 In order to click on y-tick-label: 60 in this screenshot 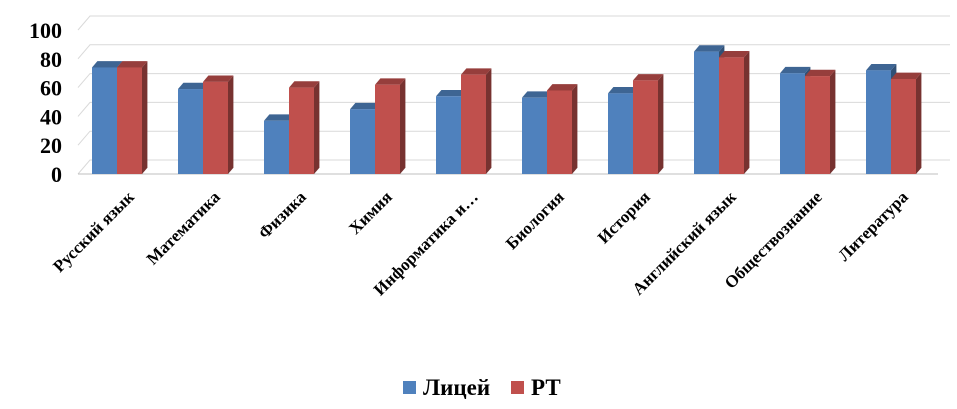, I will do `click(51, 88)`.